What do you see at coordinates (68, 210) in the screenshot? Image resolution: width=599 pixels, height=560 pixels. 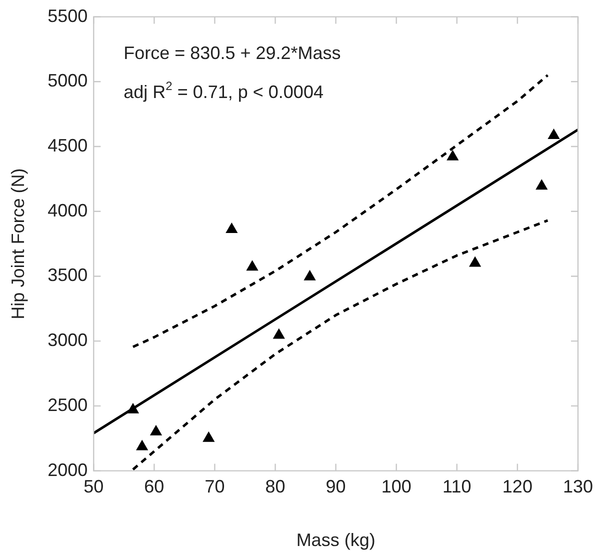 I see `y-tick-label: 4000` at bounding box center [68, 210].